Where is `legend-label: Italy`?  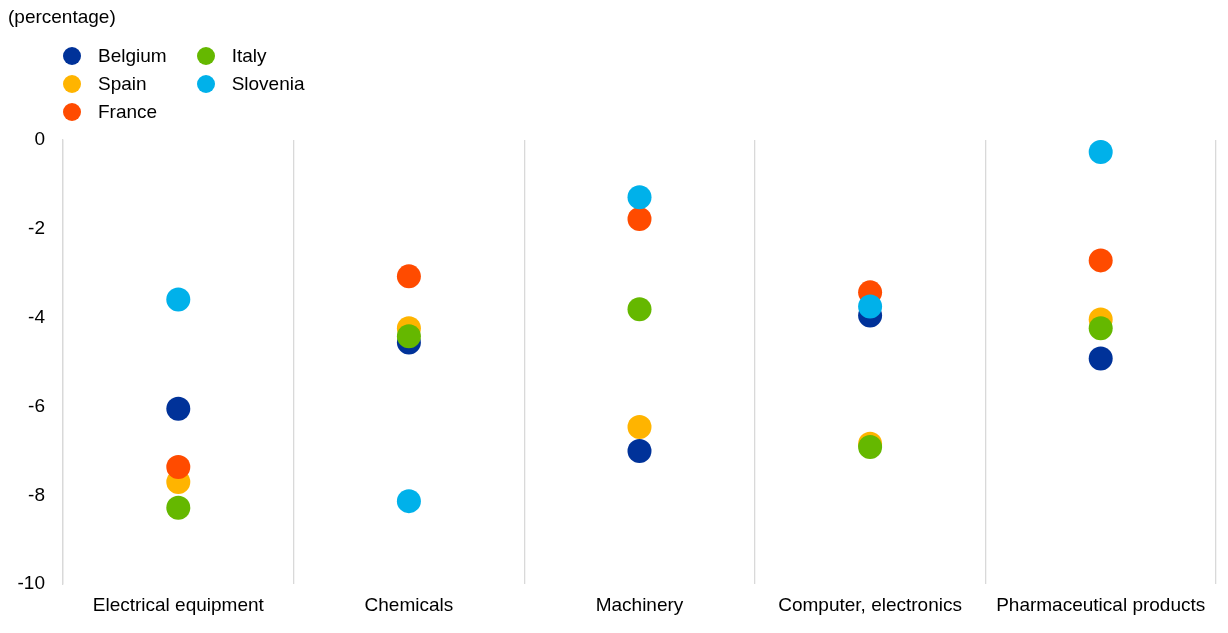 legend-label: Italy is located at coordinates (249, 56).